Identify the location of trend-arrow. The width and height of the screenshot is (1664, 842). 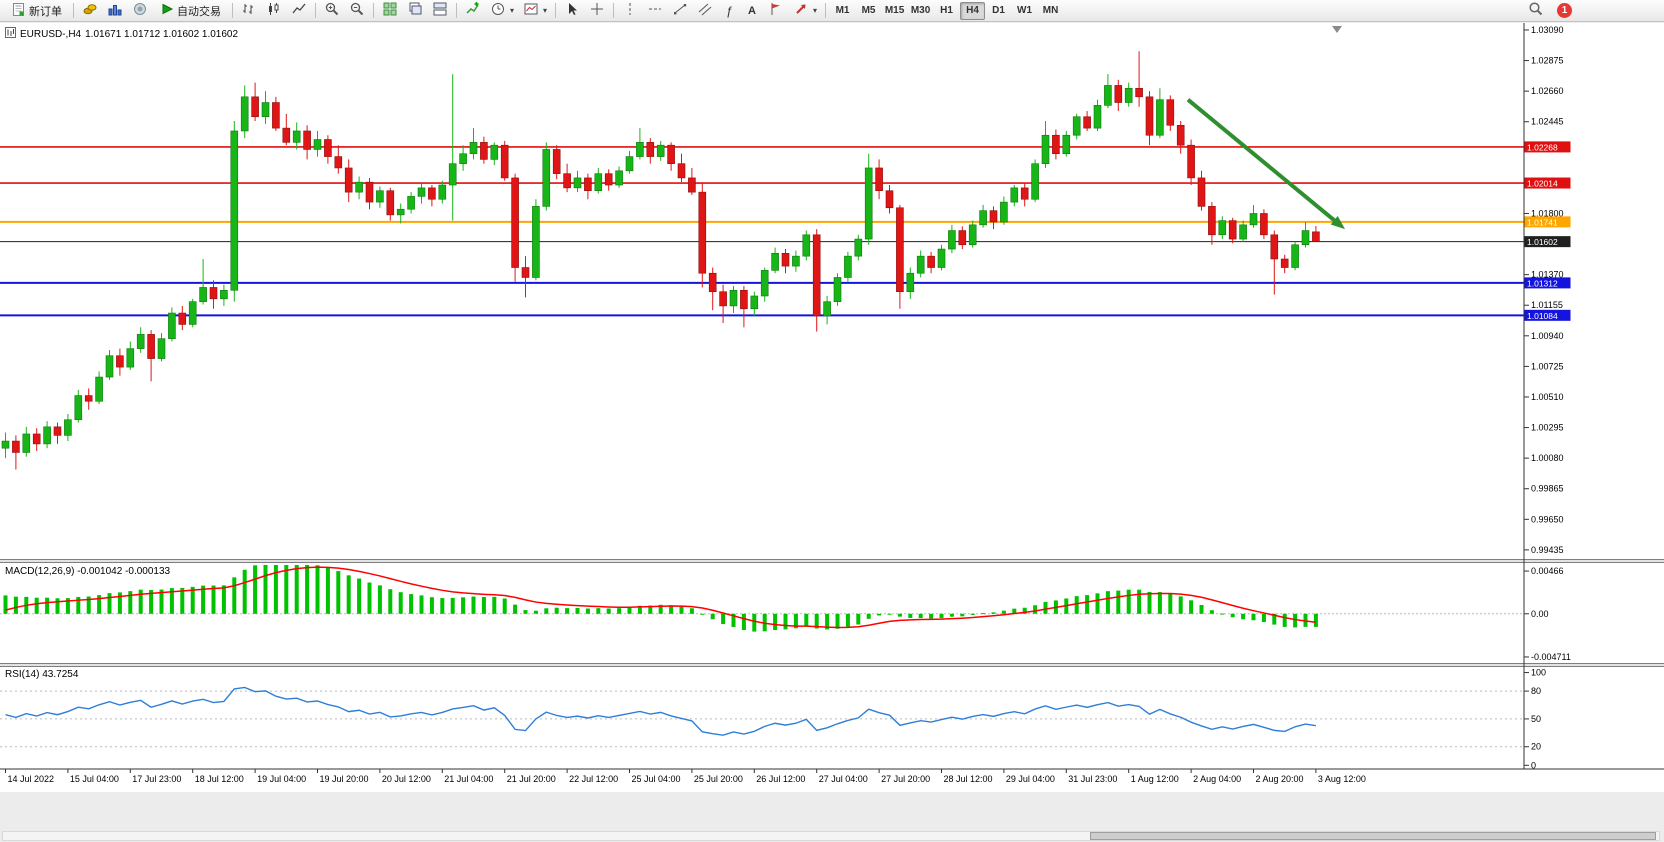
(1266, 164).